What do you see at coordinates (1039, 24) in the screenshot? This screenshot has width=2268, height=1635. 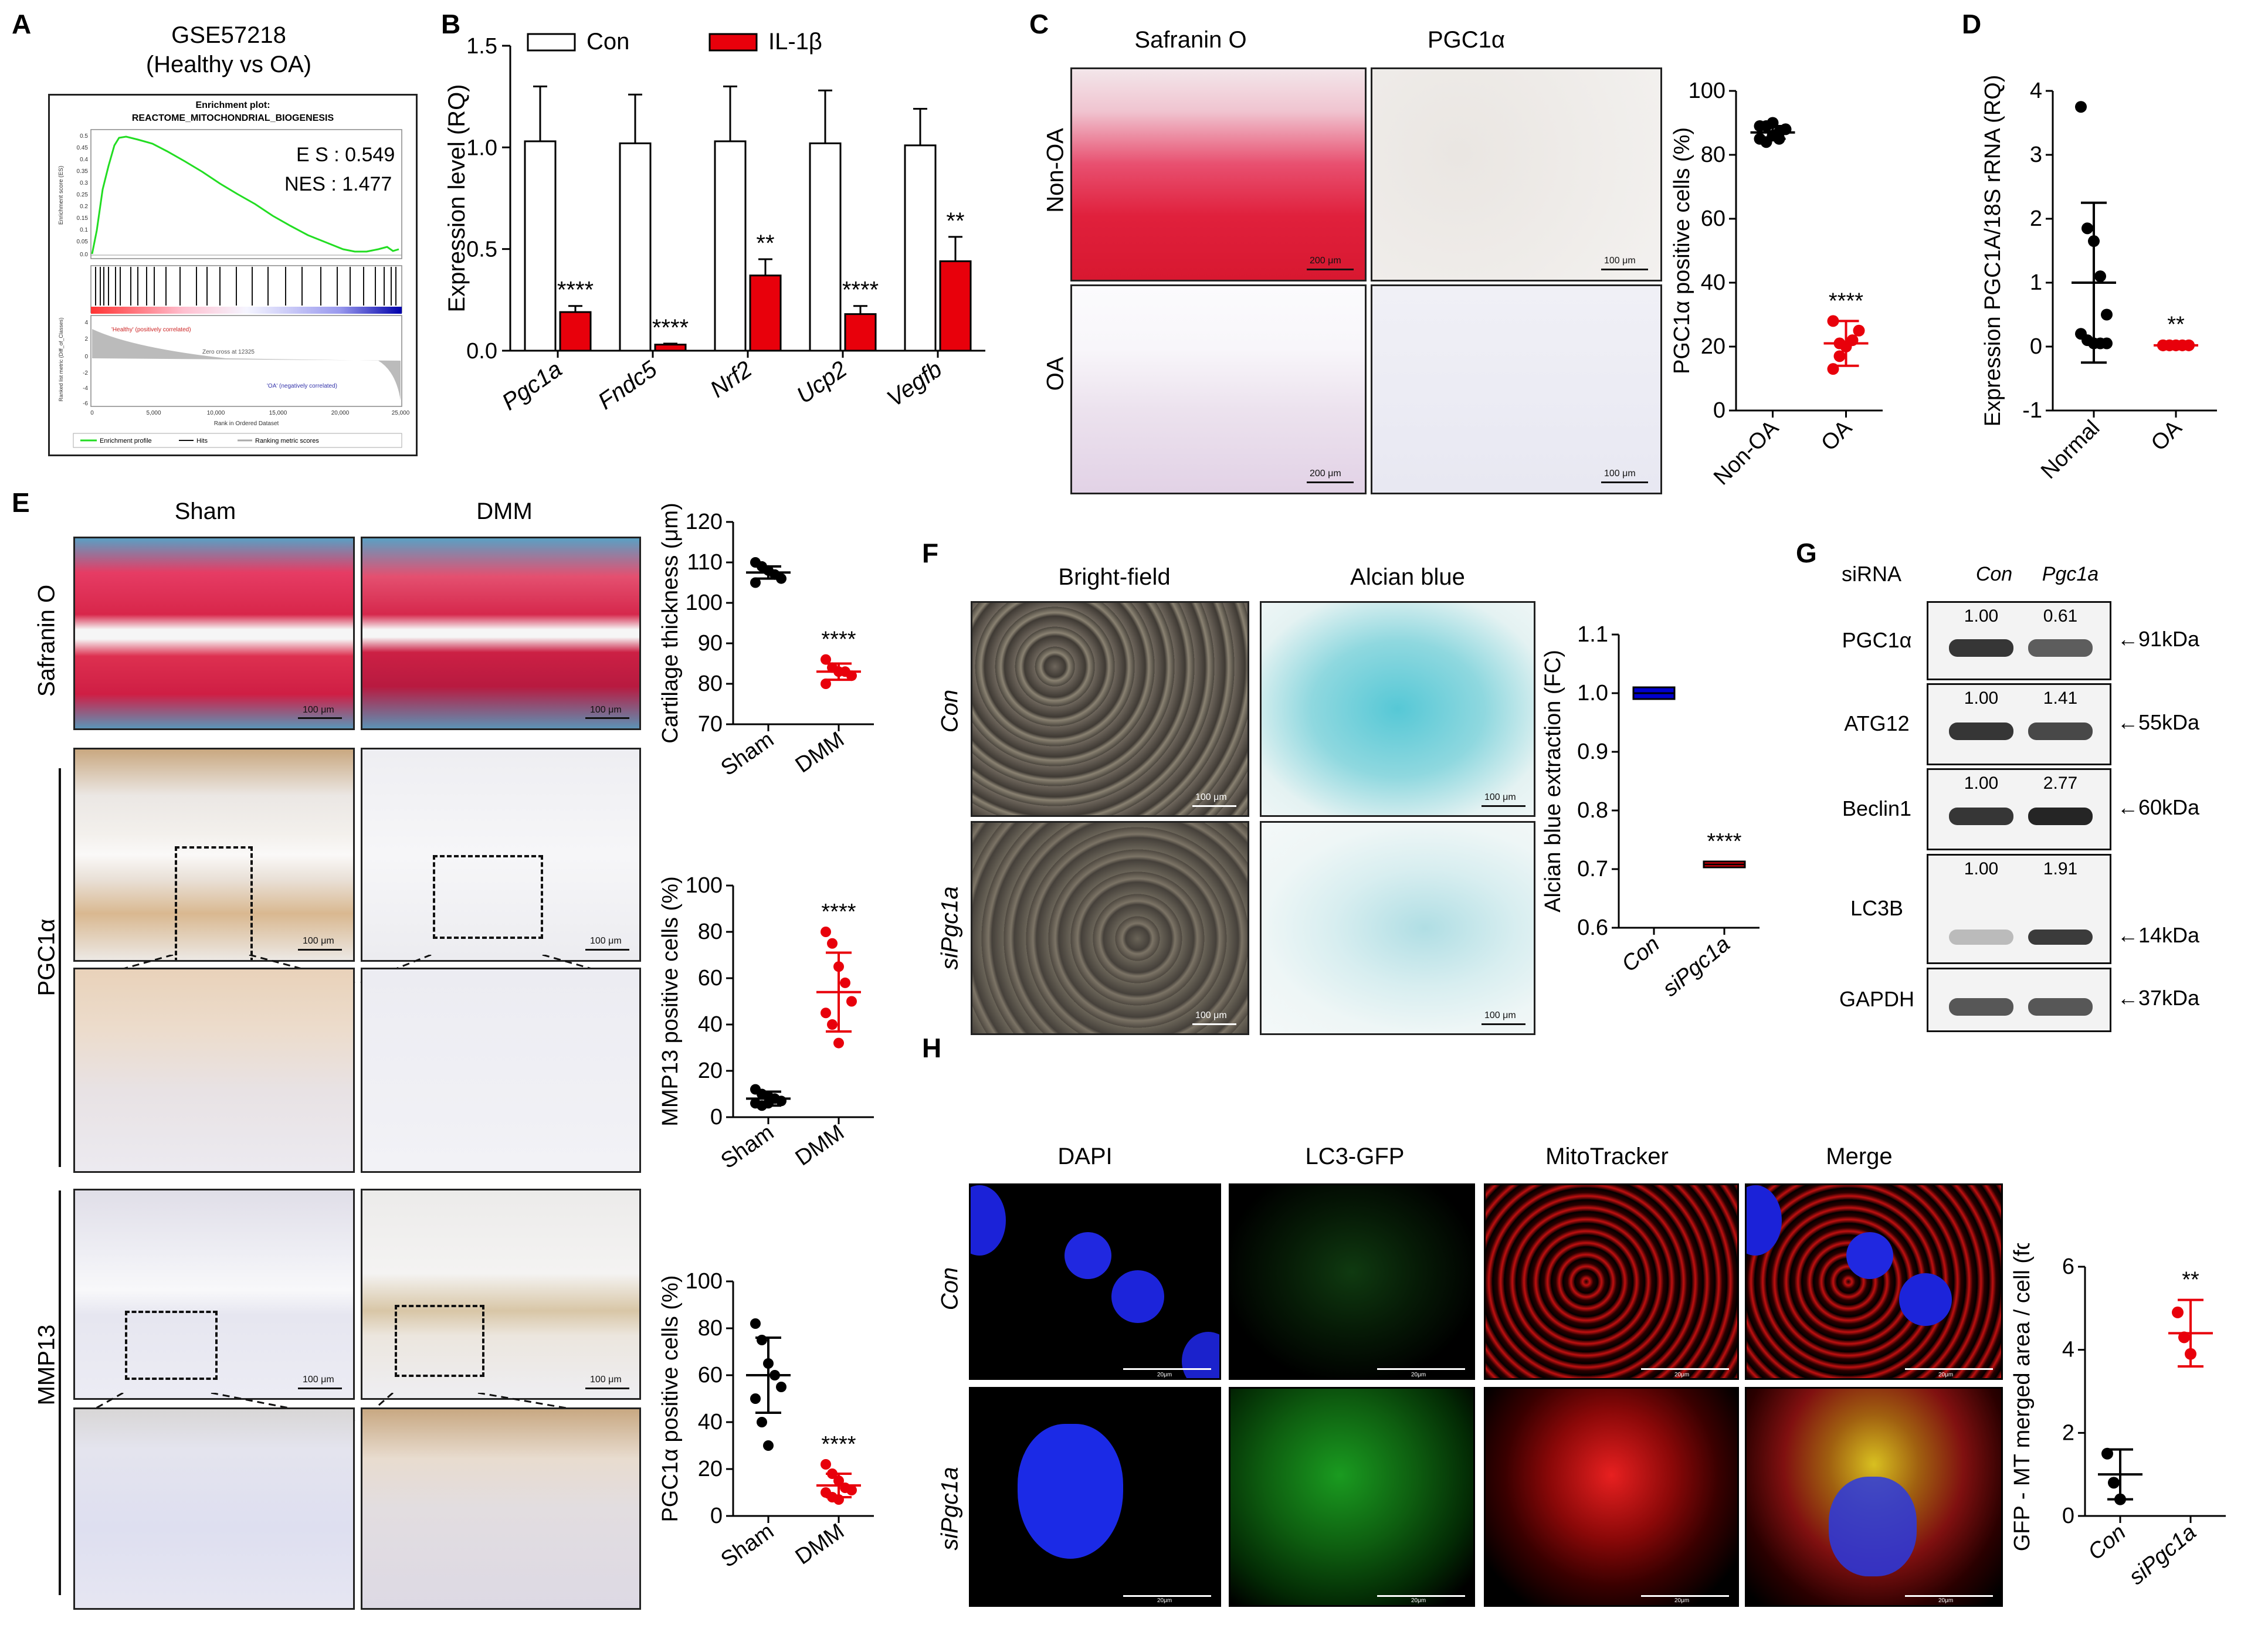 I see `panel-label-c: C` at bounding box center [1039, 24].